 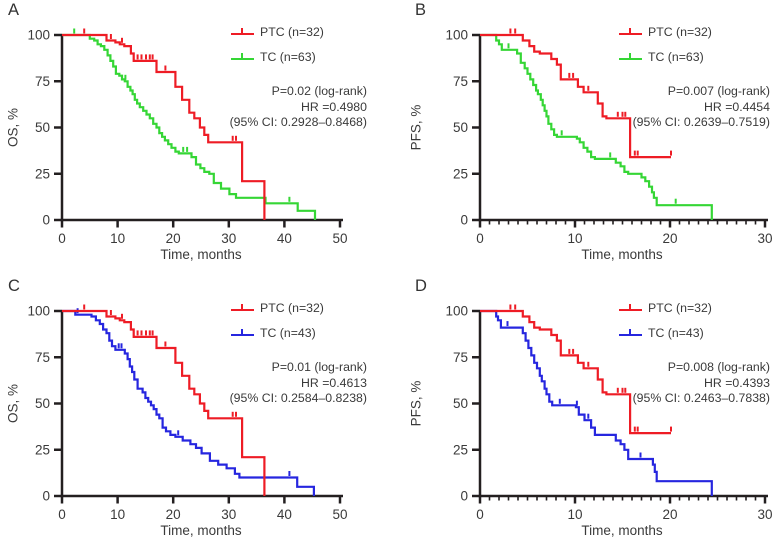 I want to click on p-value: P=0.02 (log-rank), so click(x=319, y=91).